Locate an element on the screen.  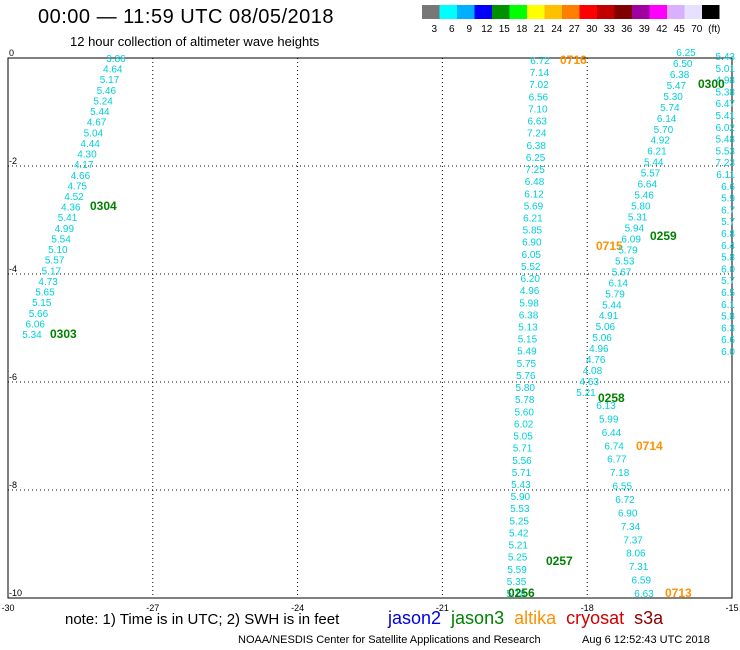
wave-height-value: 6.74 is located at coordinates (614, 446).